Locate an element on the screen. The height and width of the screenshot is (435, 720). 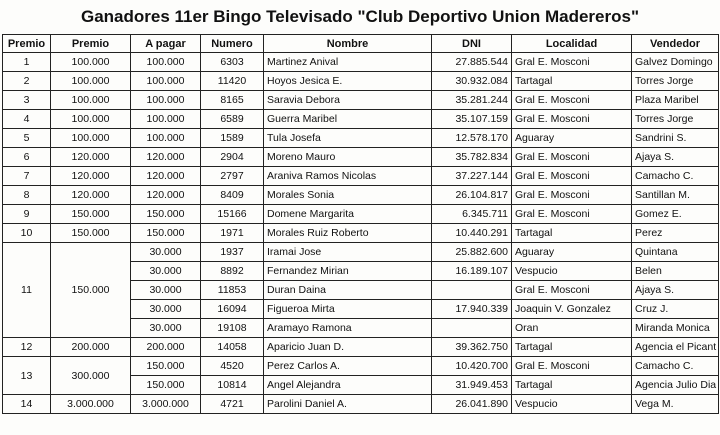
premio: 9 is located at coordinates (26, 214).